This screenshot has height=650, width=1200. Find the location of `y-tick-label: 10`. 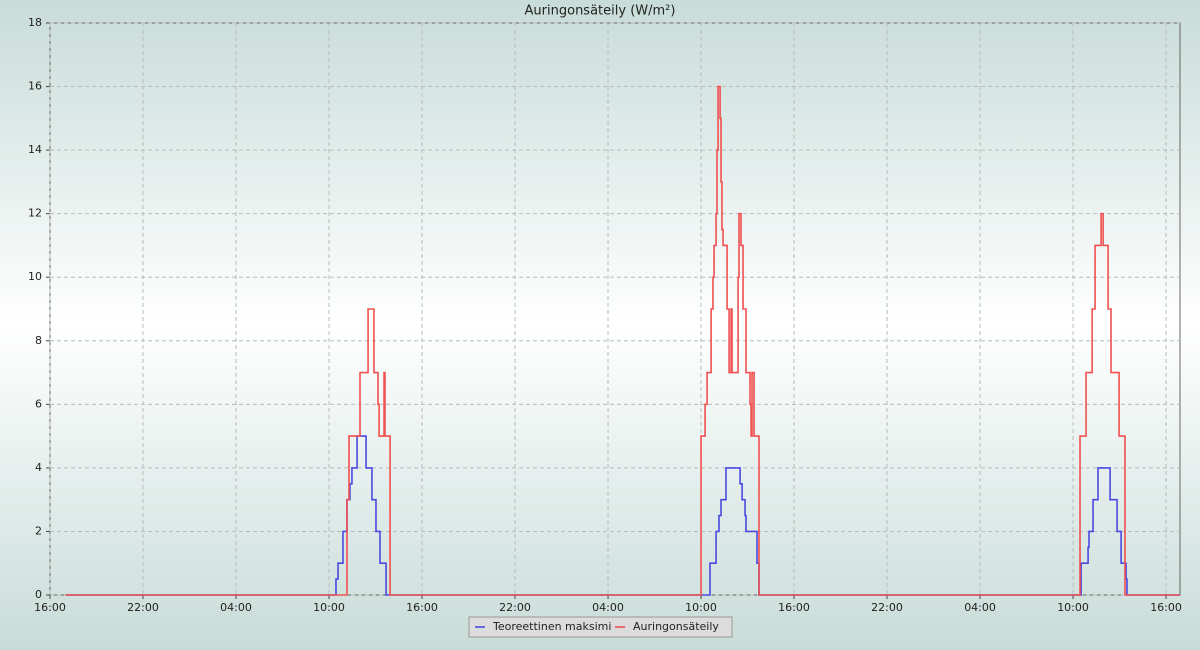

y-tick-label: 10 is located at coordinates (35, 276).